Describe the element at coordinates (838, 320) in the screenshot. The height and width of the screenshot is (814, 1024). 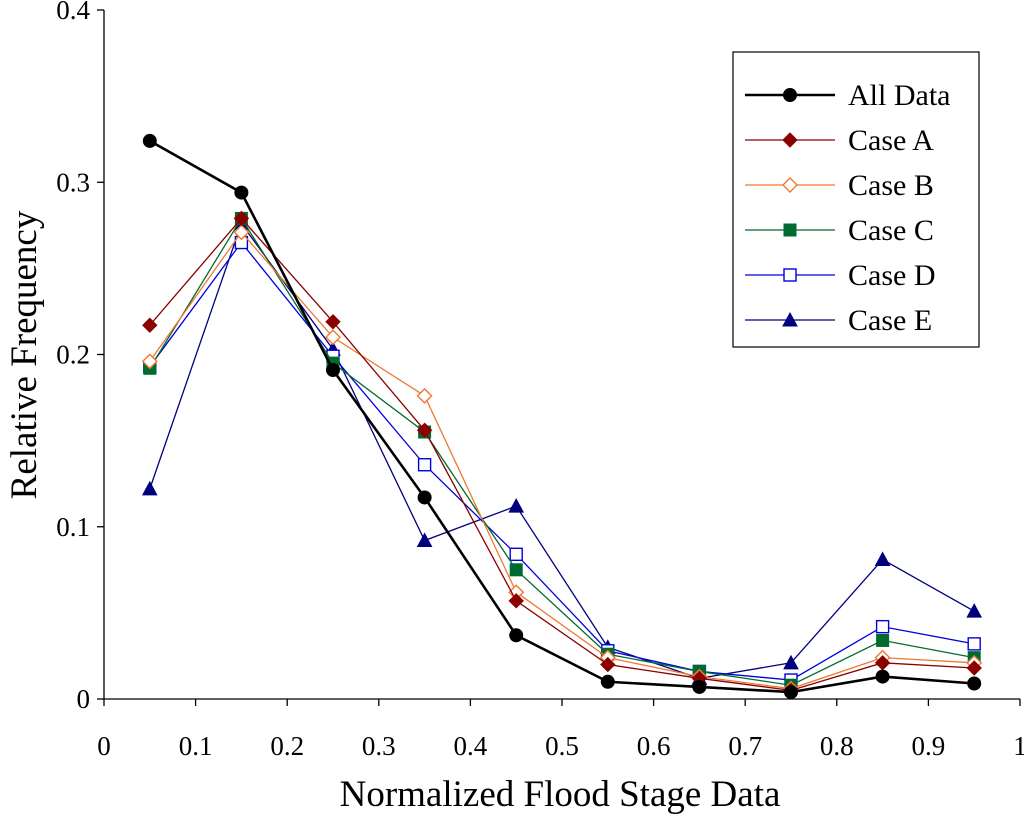
I see `legend-item-case-e: Case E` at that location.